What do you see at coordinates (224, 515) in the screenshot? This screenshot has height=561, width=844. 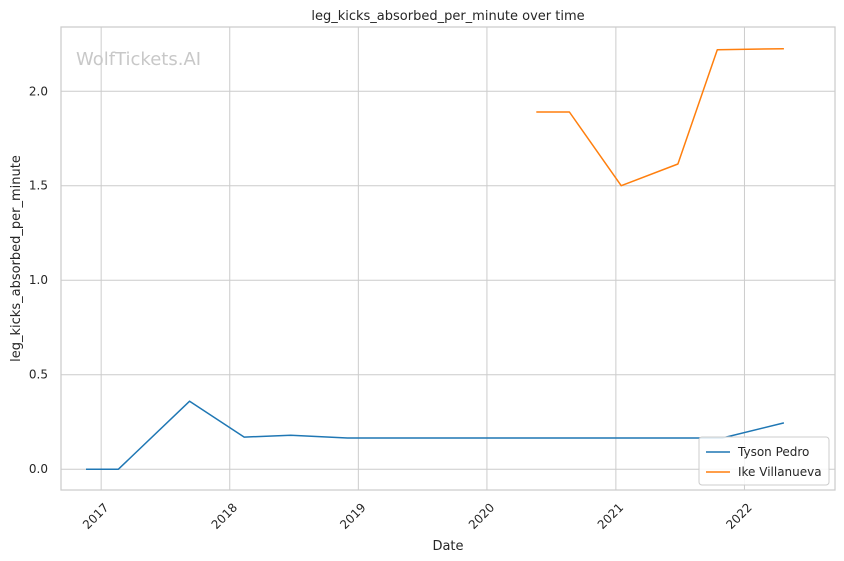 I see `x-tick-label-2018: 2018` at bounding box center [224, 515].